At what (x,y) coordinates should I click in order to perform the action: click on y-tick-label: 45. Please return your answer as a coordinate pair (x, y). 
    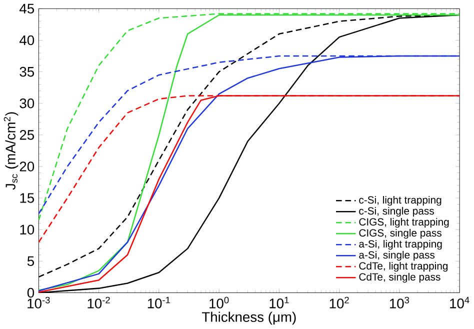
    Looking at the image, I should click on (27, 9).